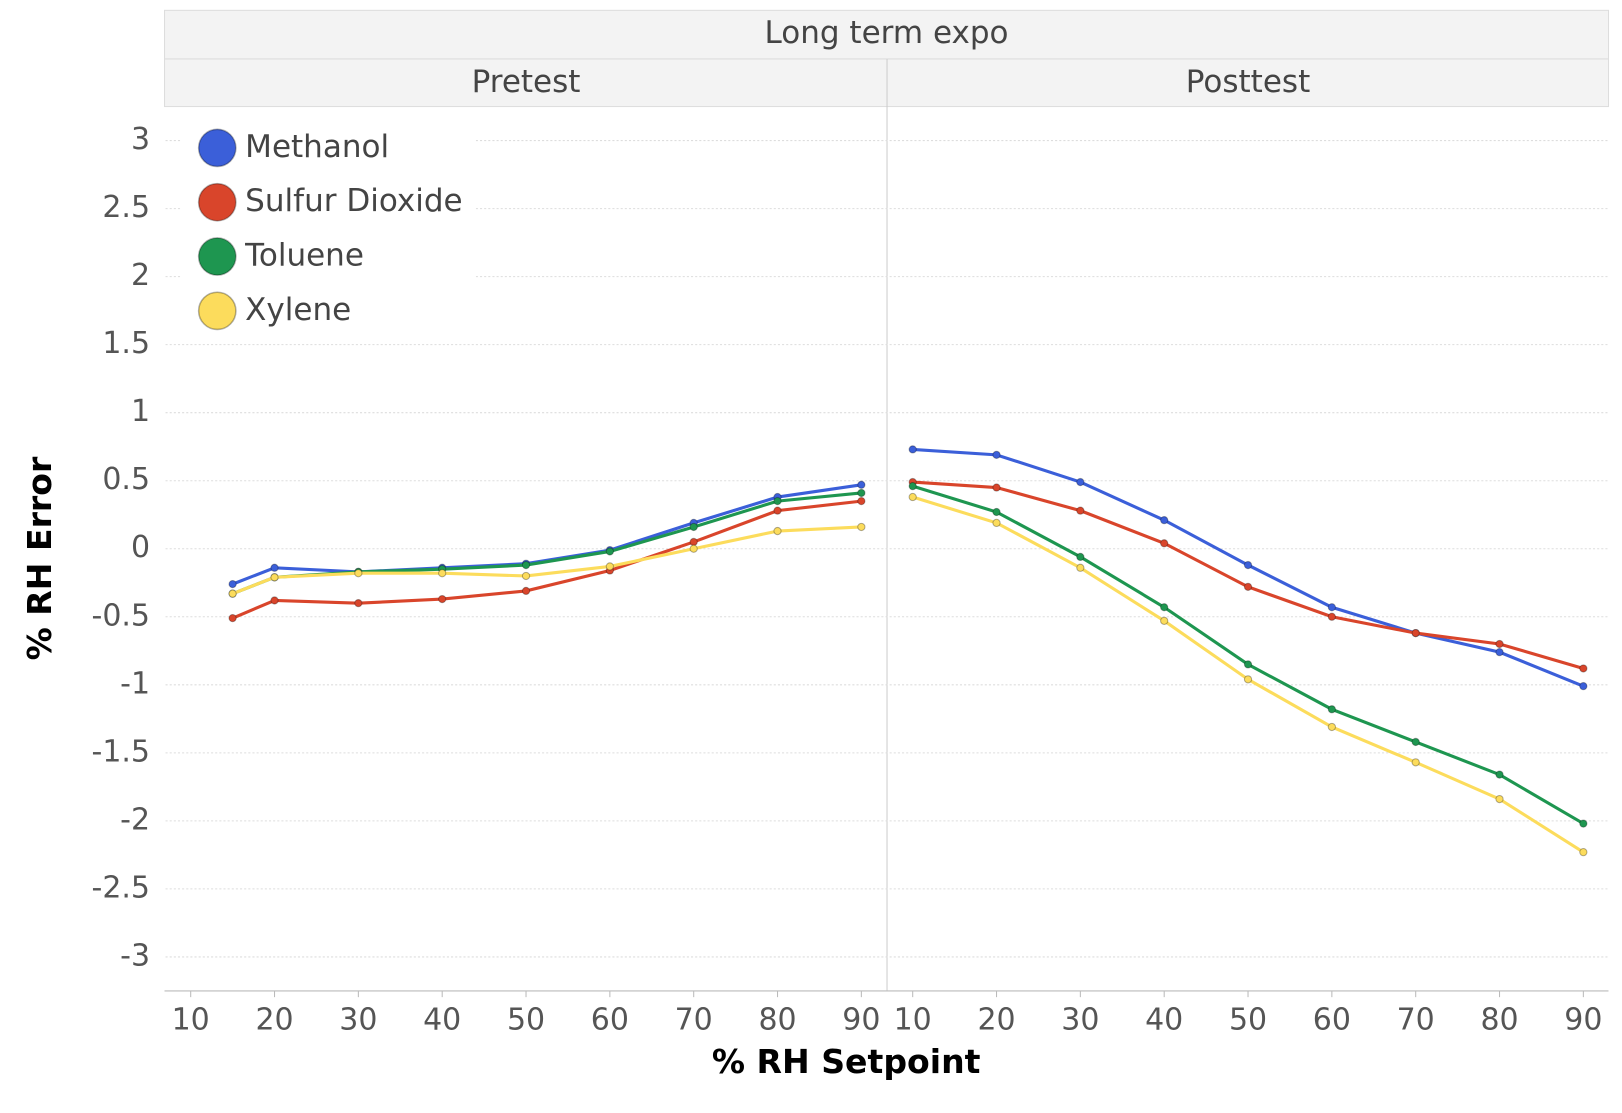 Image resolution: width=1622 pixels, height=1113 pixels. Describe the element at coordinates (304, 256) in the screenshot. I see `legend-label: Toluene` at that location.